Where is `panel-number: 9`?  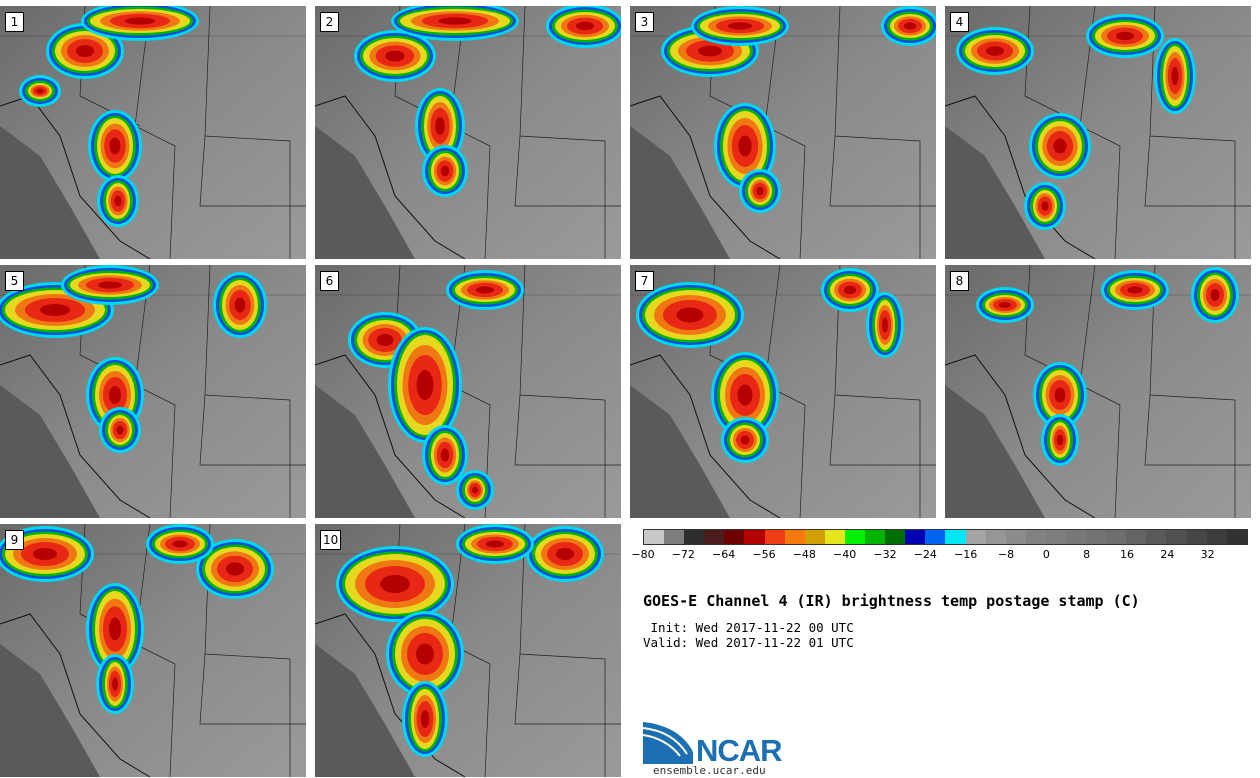 panel-number: 9 is located at coordinates (14, 540).